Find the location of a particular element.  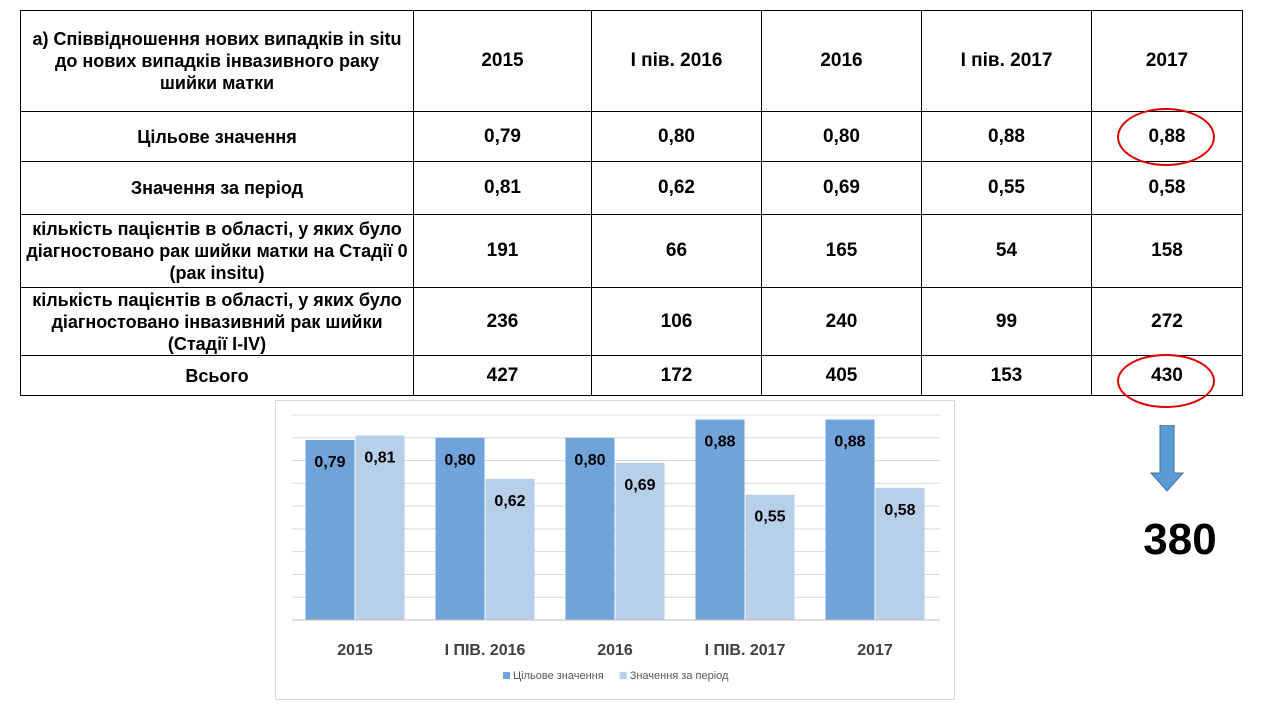

table-cell: 158 is located at coordinates (1167, 251).